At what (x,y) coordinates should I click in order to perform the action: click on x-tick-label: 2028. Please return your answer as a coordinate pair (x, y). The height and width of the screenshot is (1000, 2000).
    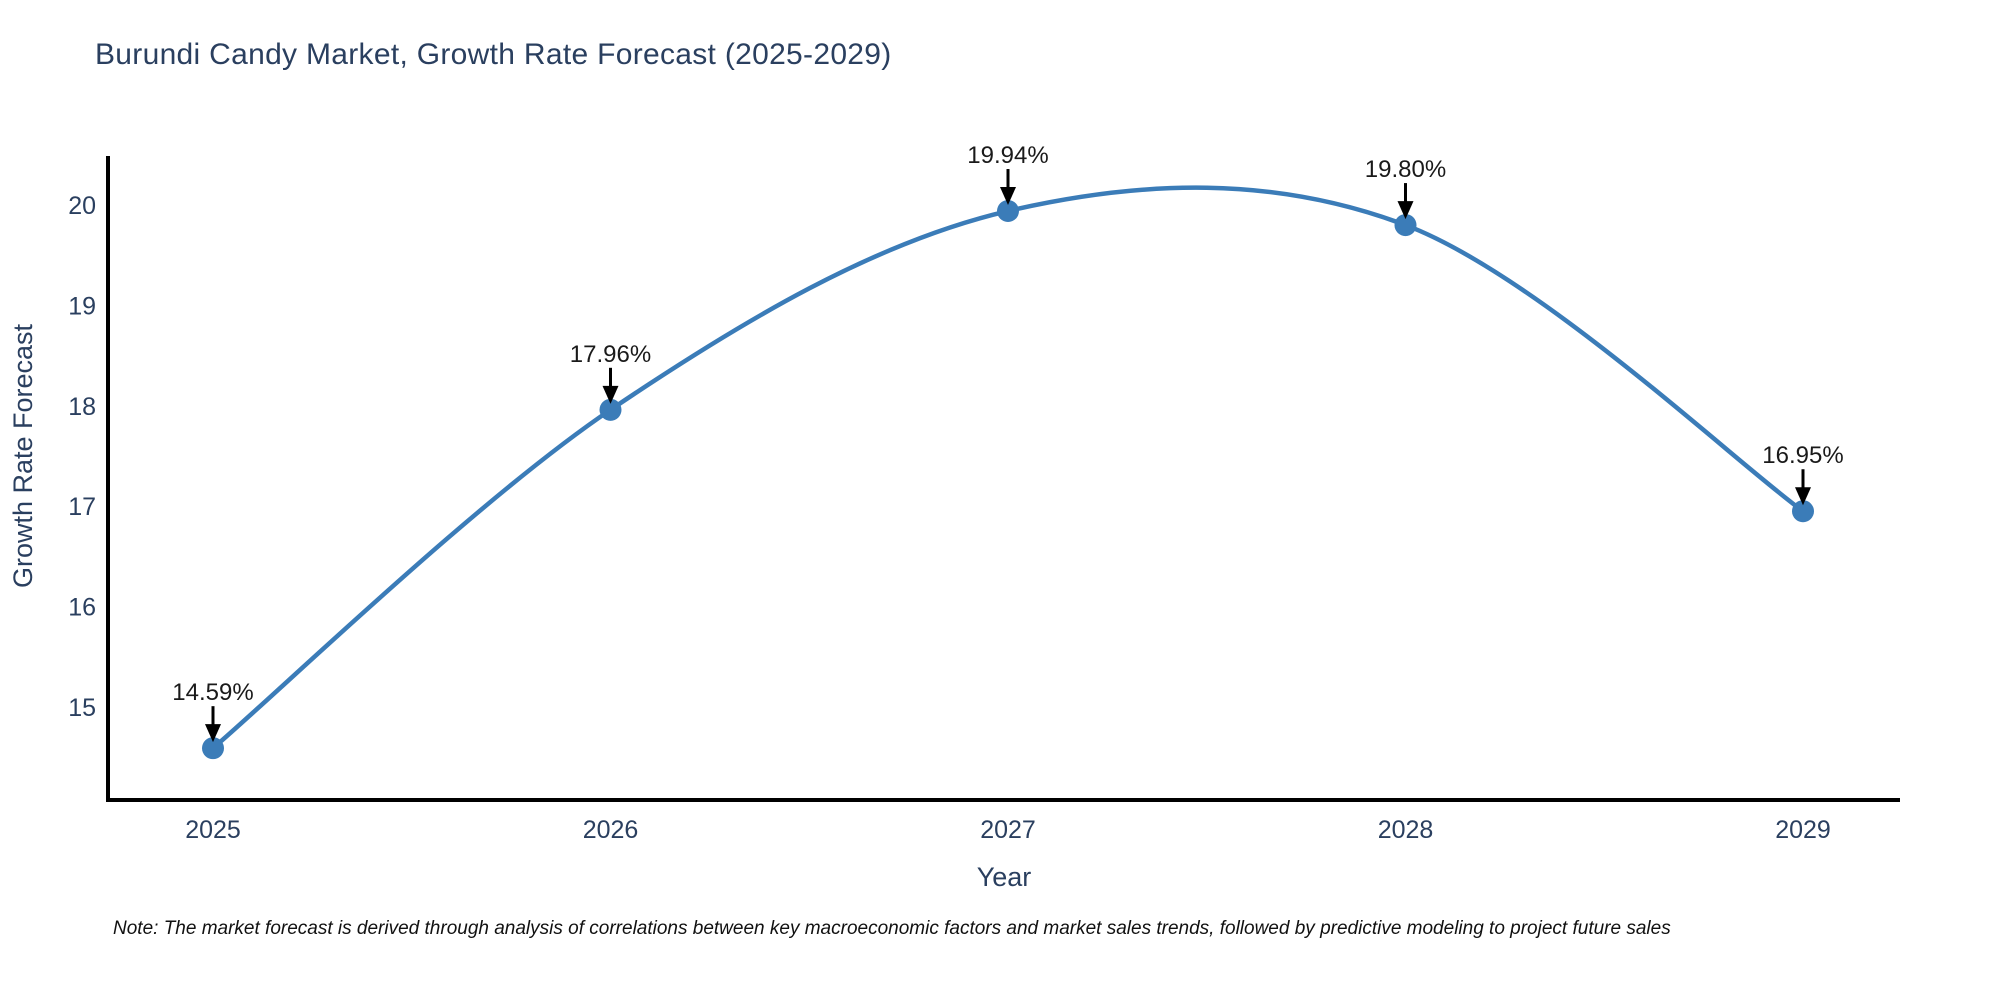
    Looking at the image, I should click on (1406, 830).